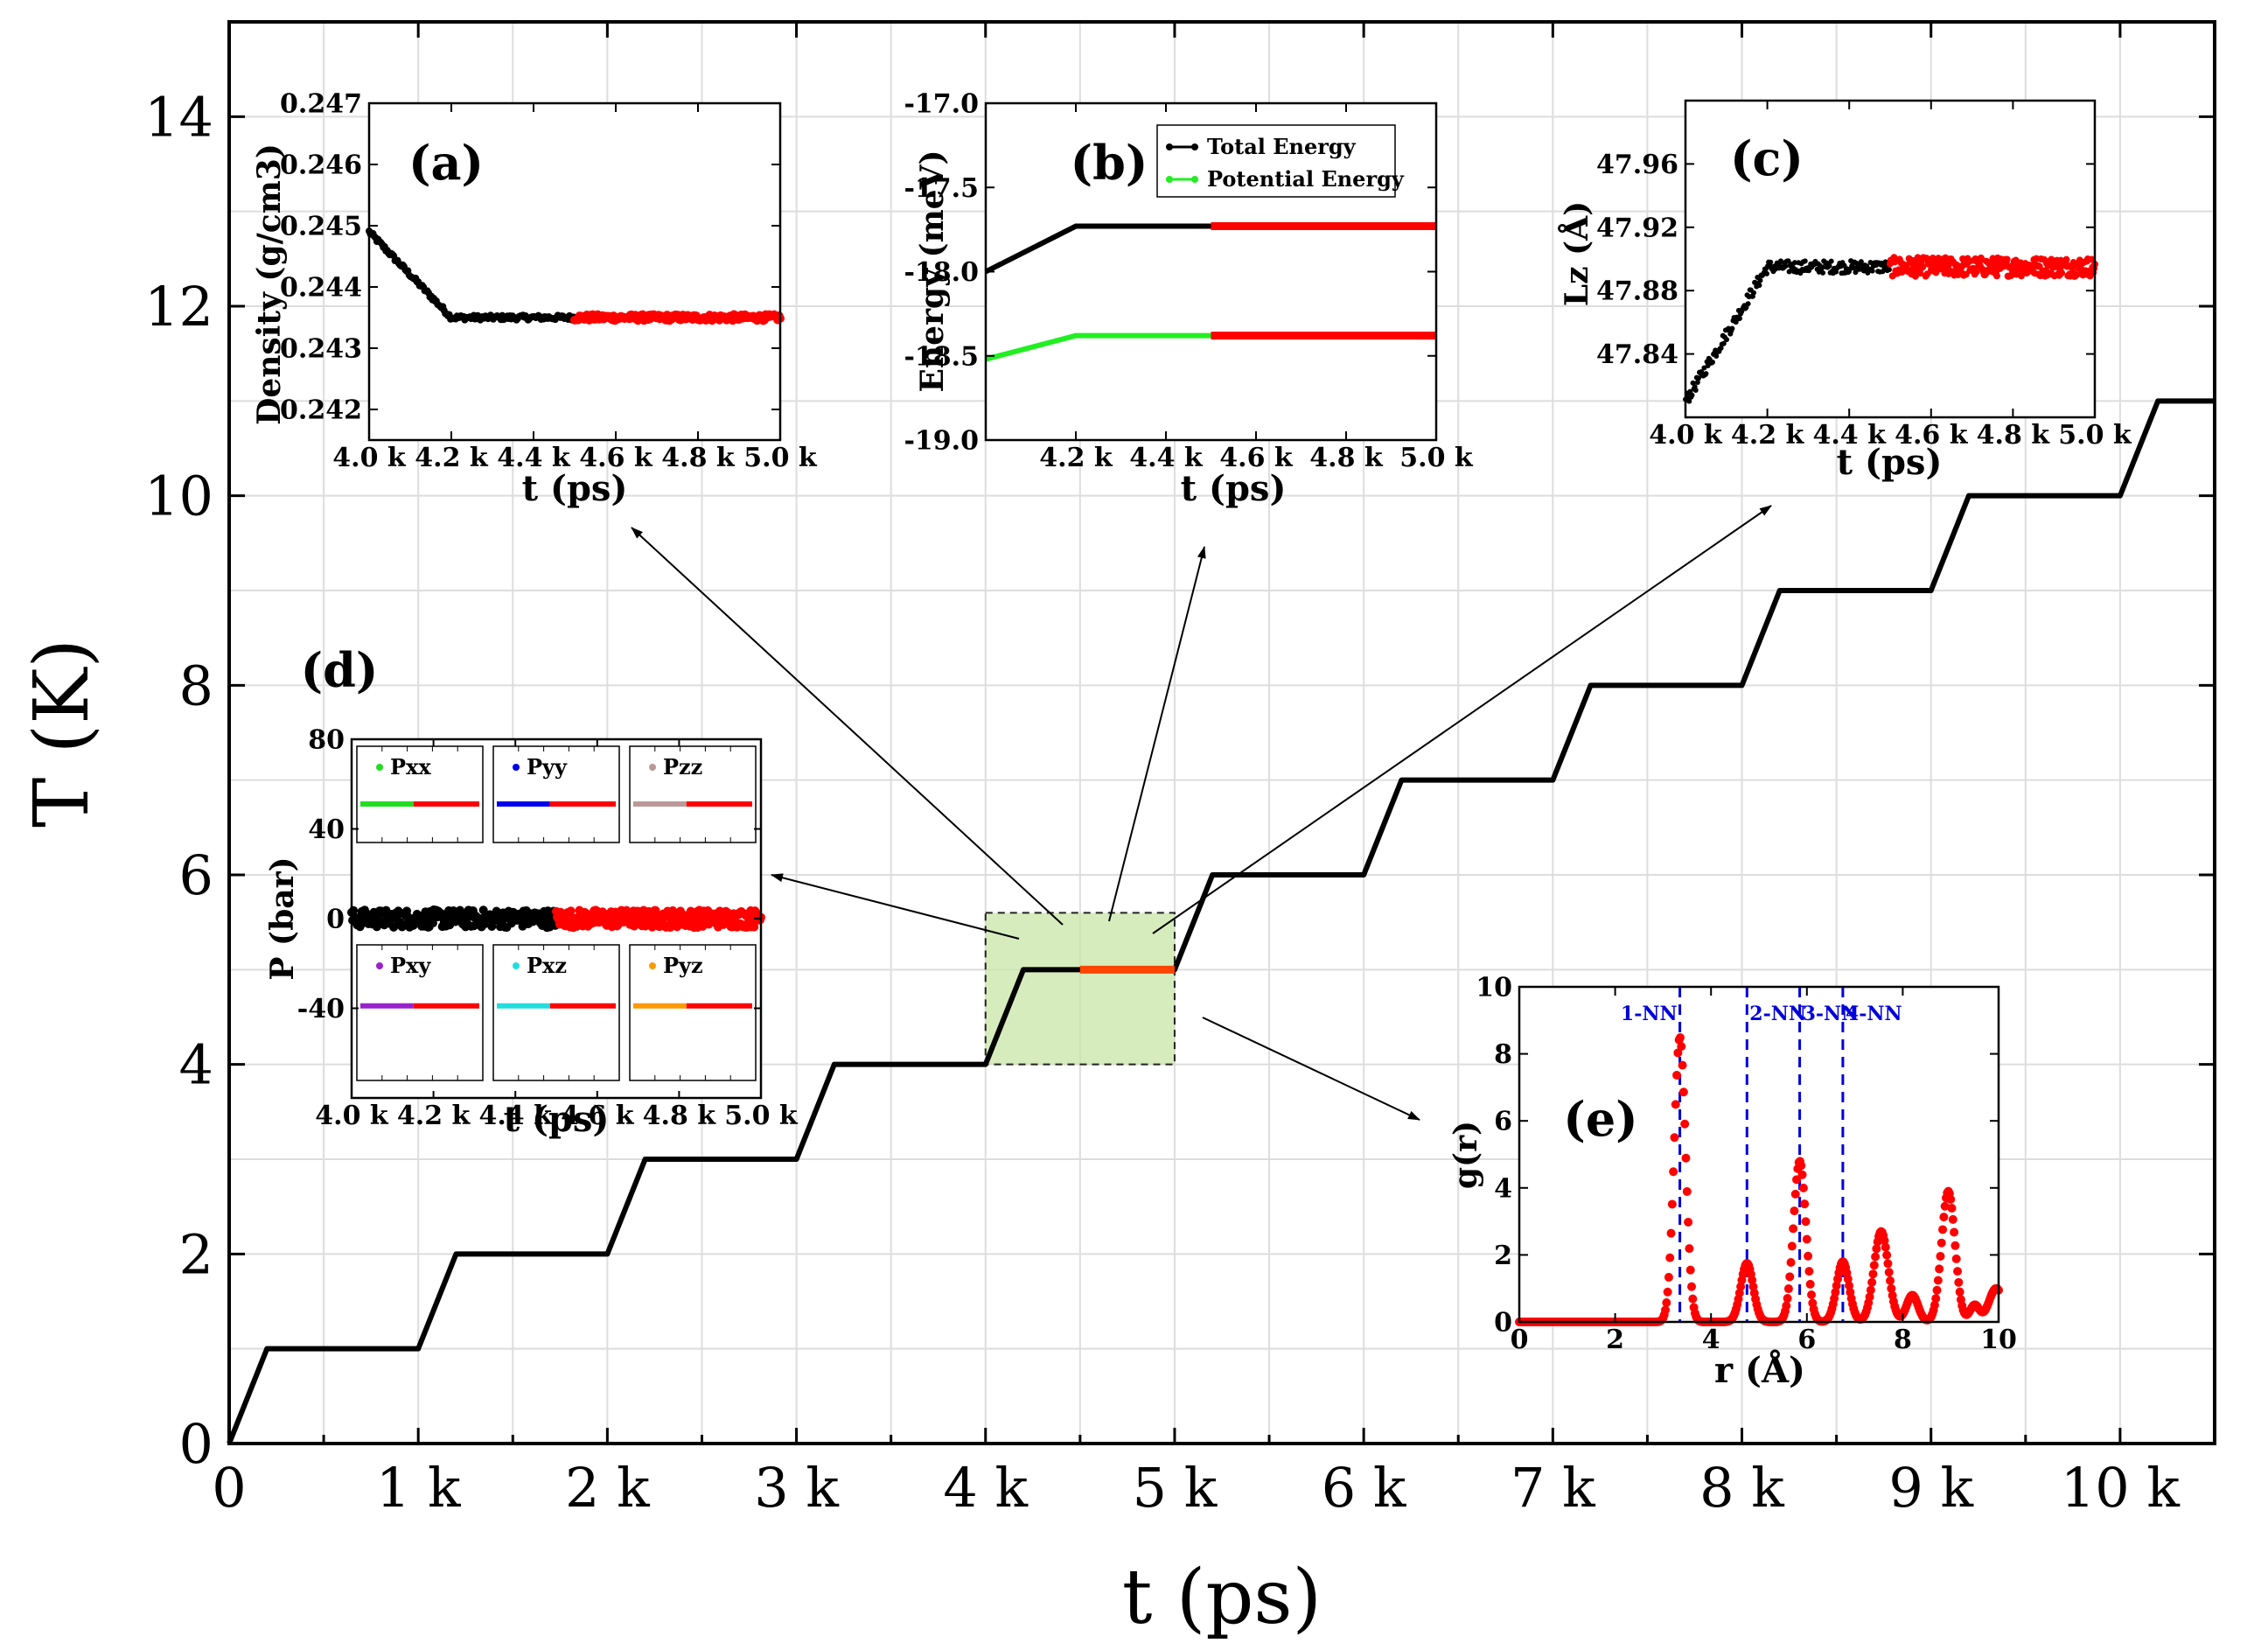 Image resolution: width=2268 pixels, height=1650 pixels. I want to click on inset-e-x-axis-label: r (Å), so click(1759, 1370).